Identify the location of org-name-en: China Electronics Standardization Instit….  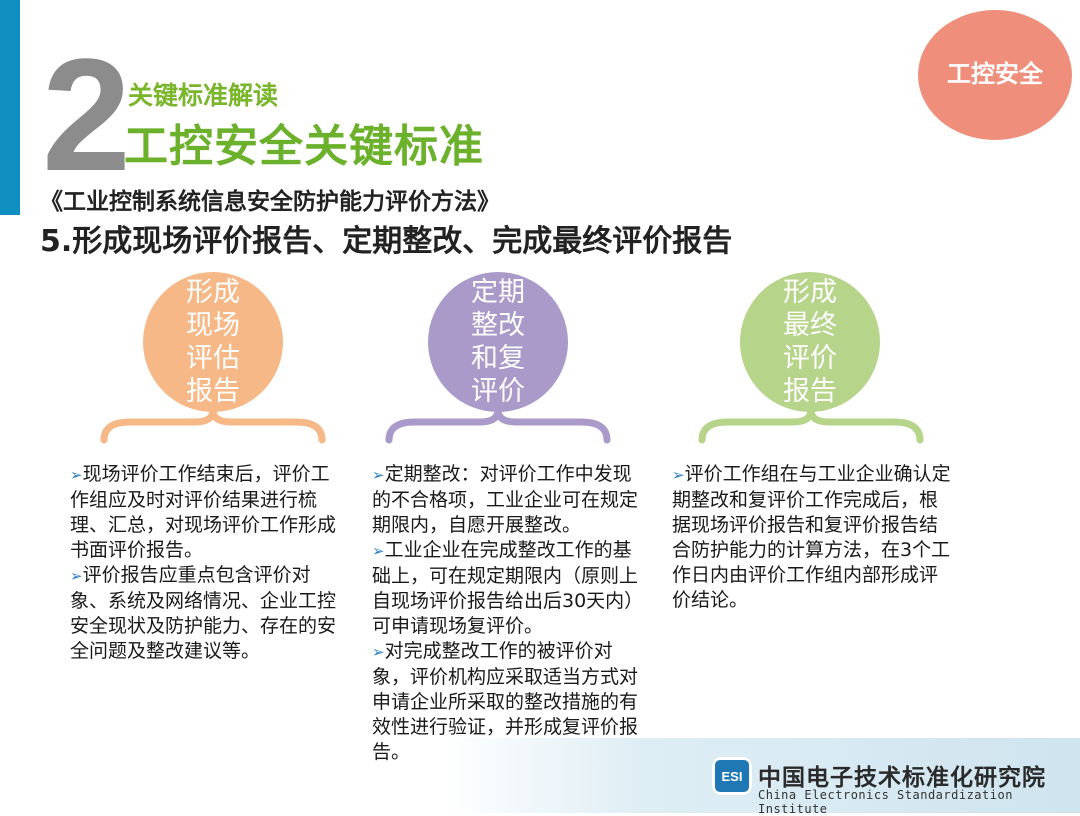
(885, 802).